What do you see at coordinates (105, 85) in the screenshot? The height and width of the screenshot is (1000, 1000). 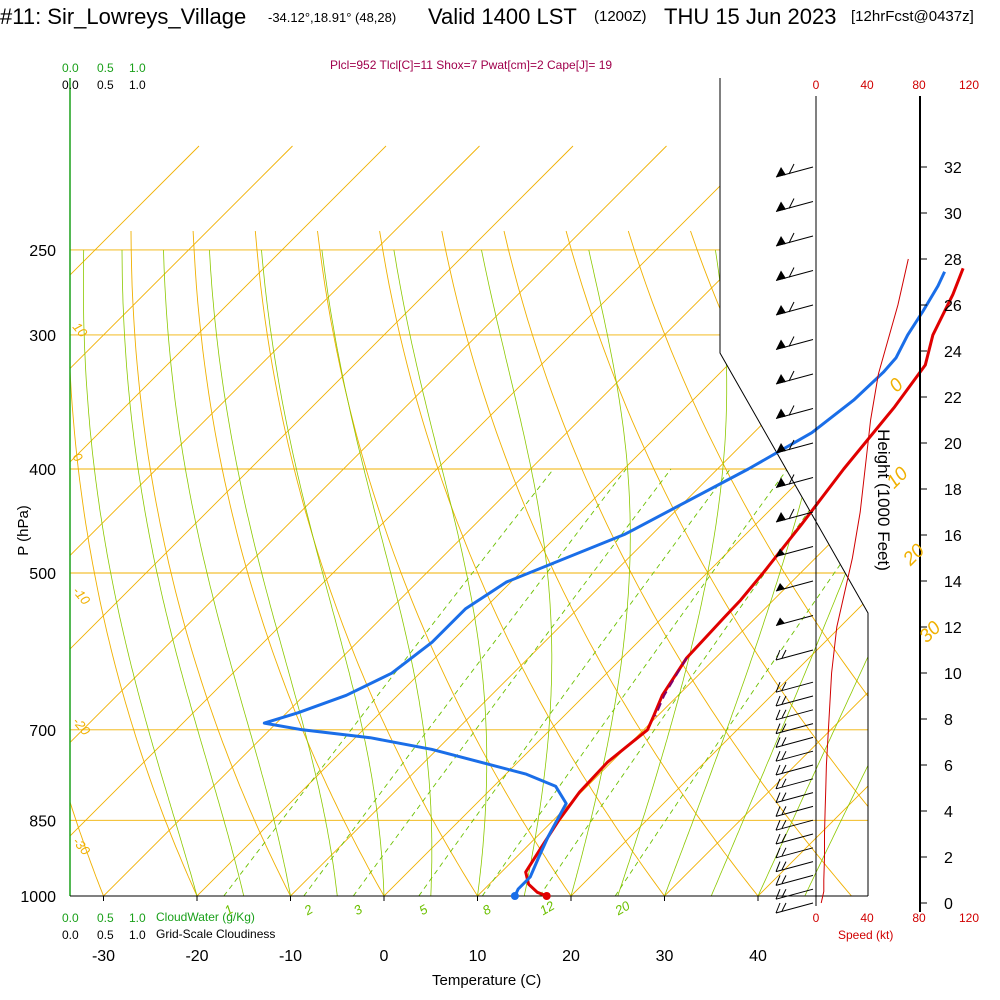 I see `cloudiness-tick-top: 0.5` at bounding box center [105, 85].